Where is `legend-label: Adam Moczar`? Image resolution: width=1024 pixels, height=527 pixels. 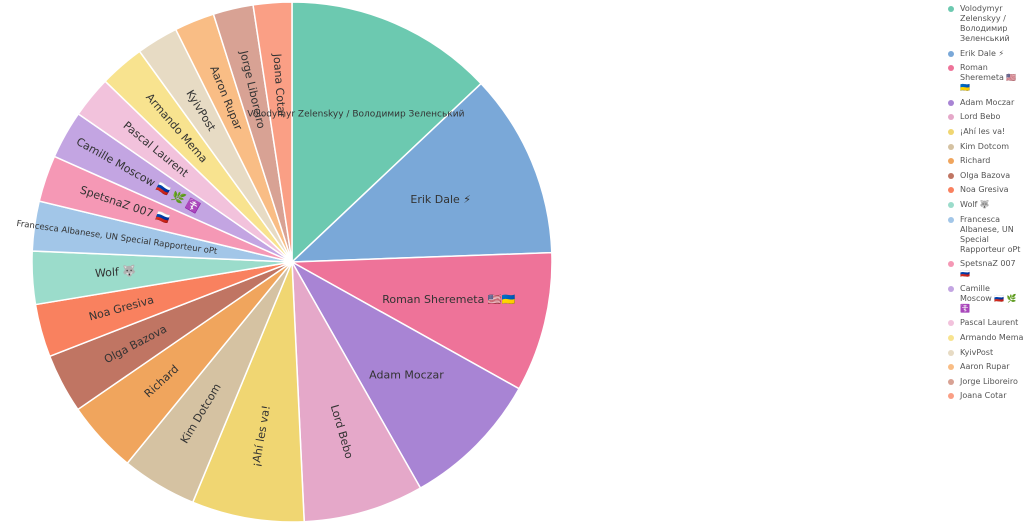 legend-label: Adam Moczar is located at coordinates (987, 102).